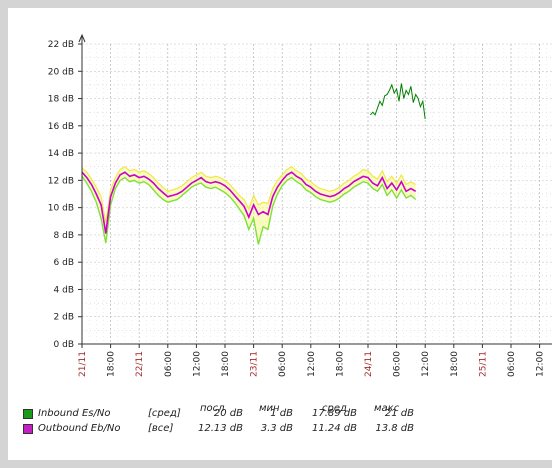 This screenshot has height=468, width=552. I want to click on legend-last-outbound: 12.13 dB, so click(220, 428).